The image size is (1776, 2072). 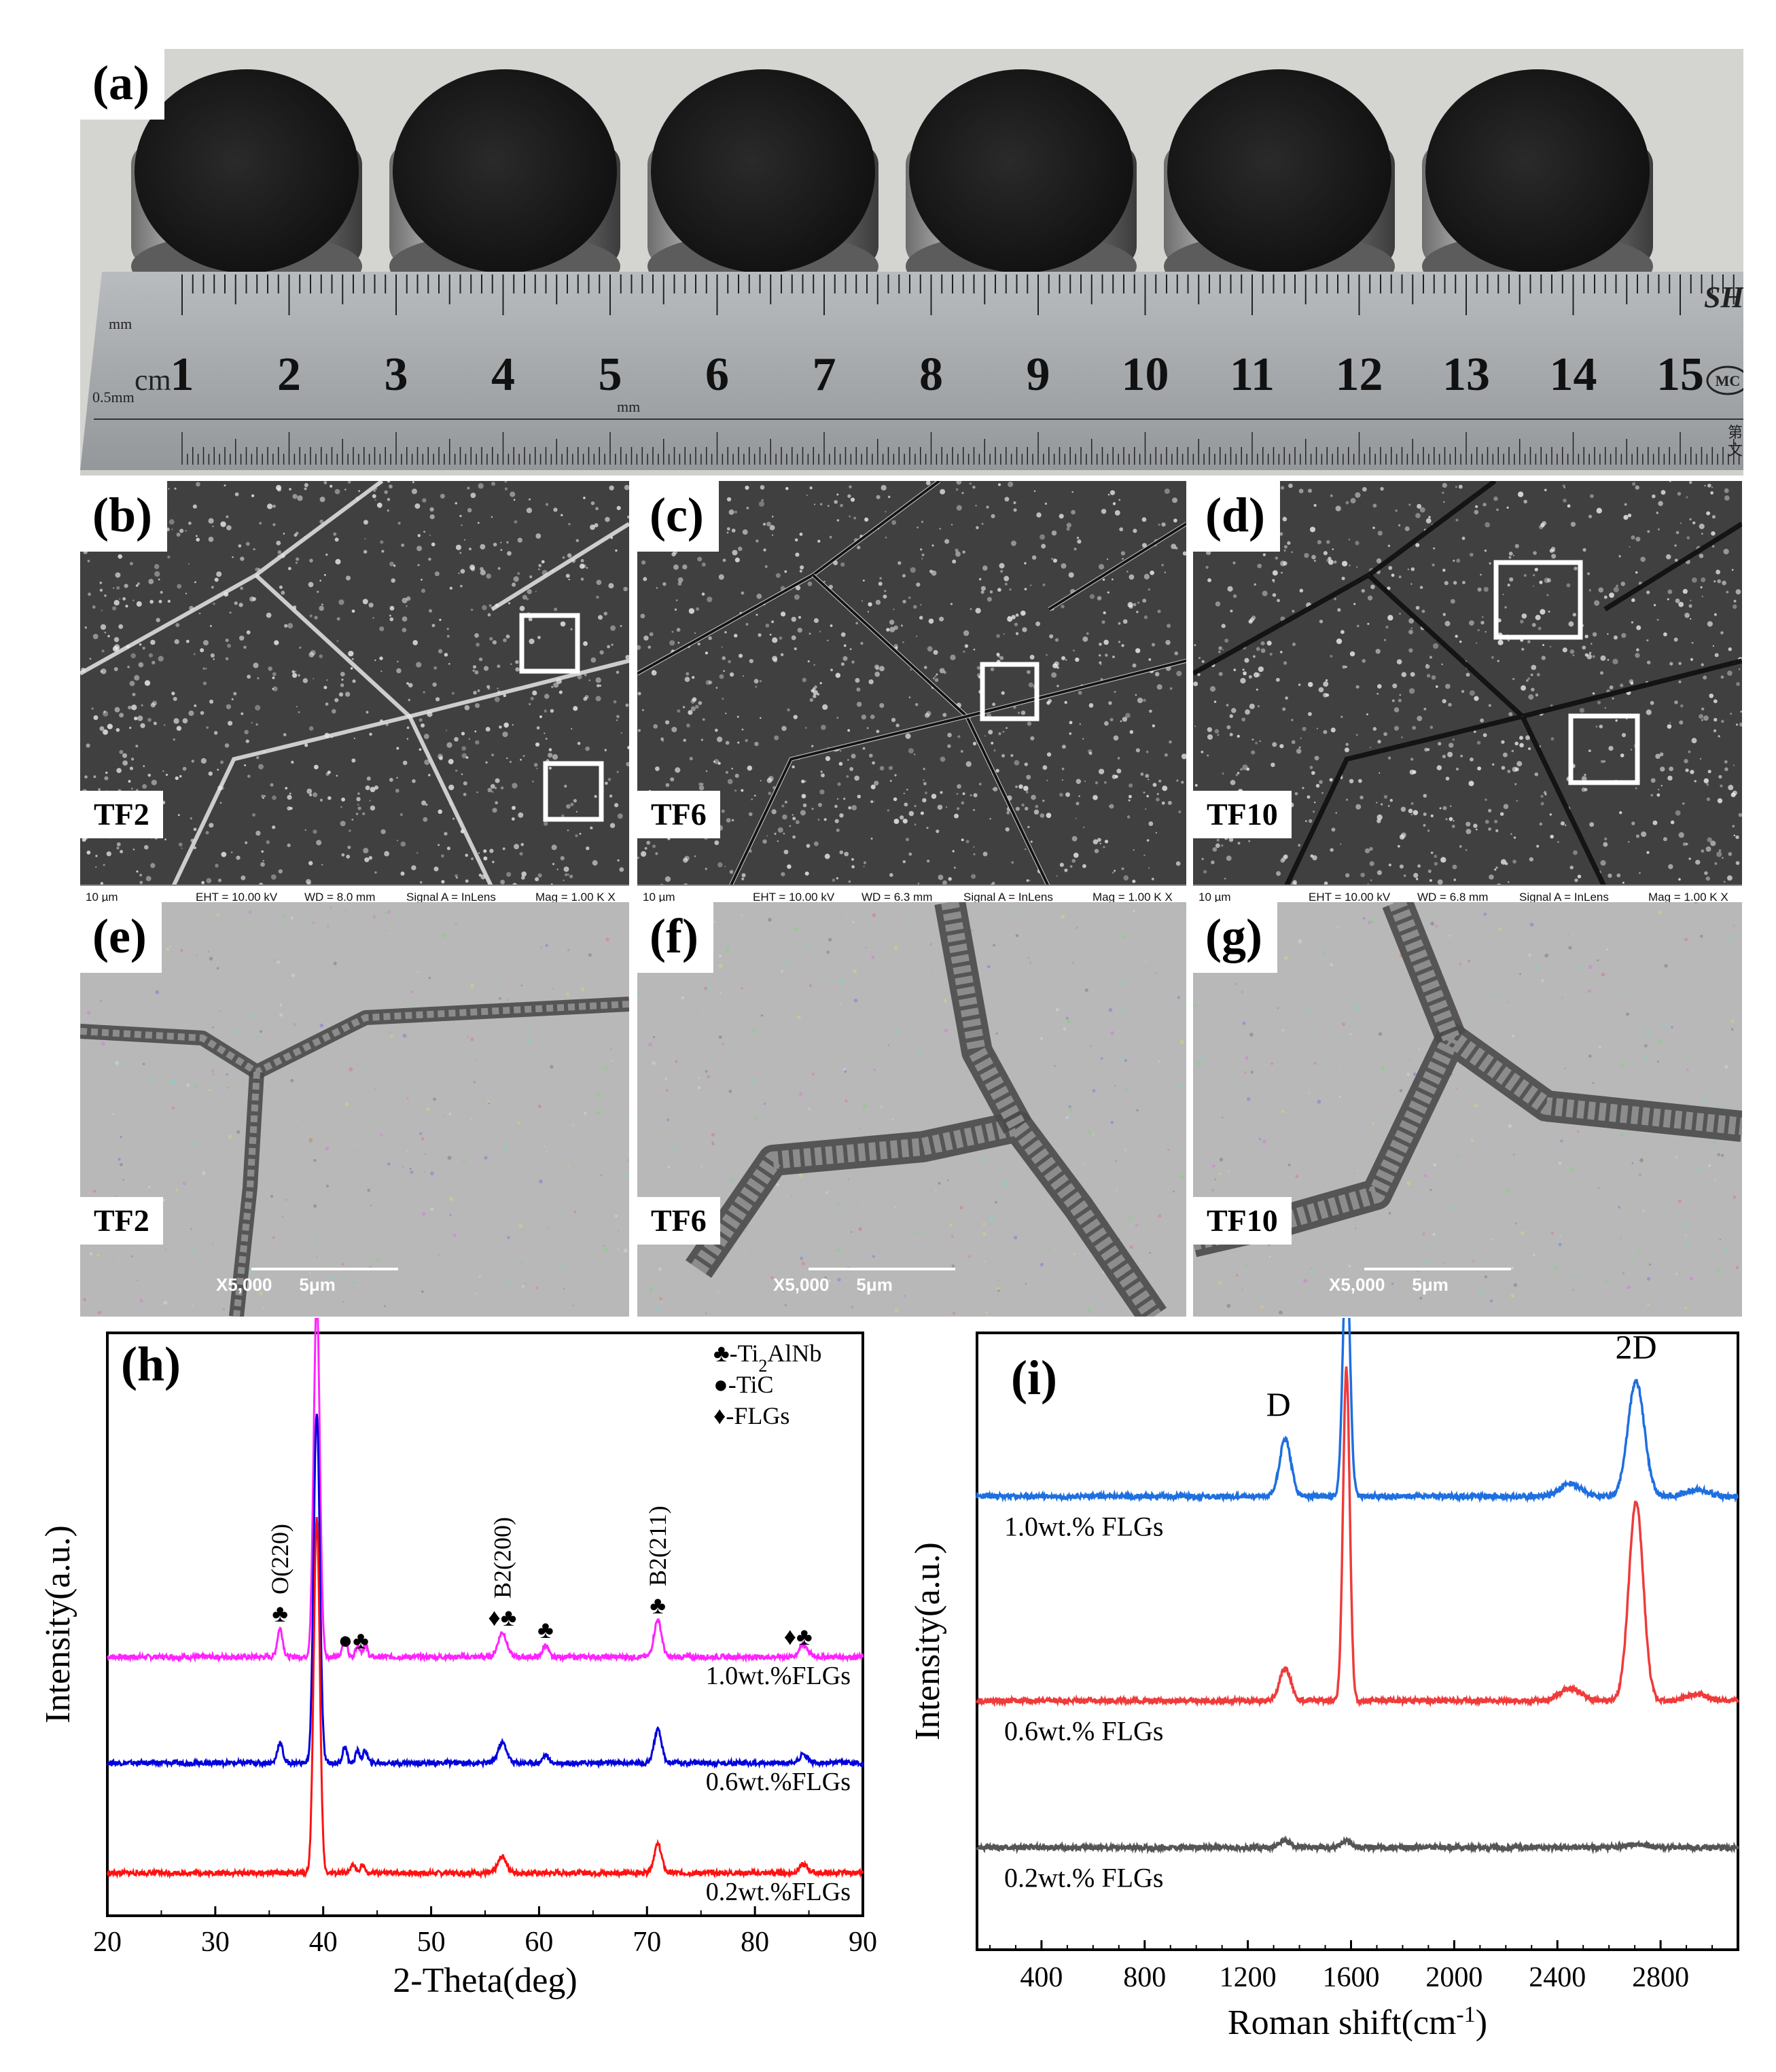 I want to click on ruler-edge-text: 第, so click(x=1736, y=432).